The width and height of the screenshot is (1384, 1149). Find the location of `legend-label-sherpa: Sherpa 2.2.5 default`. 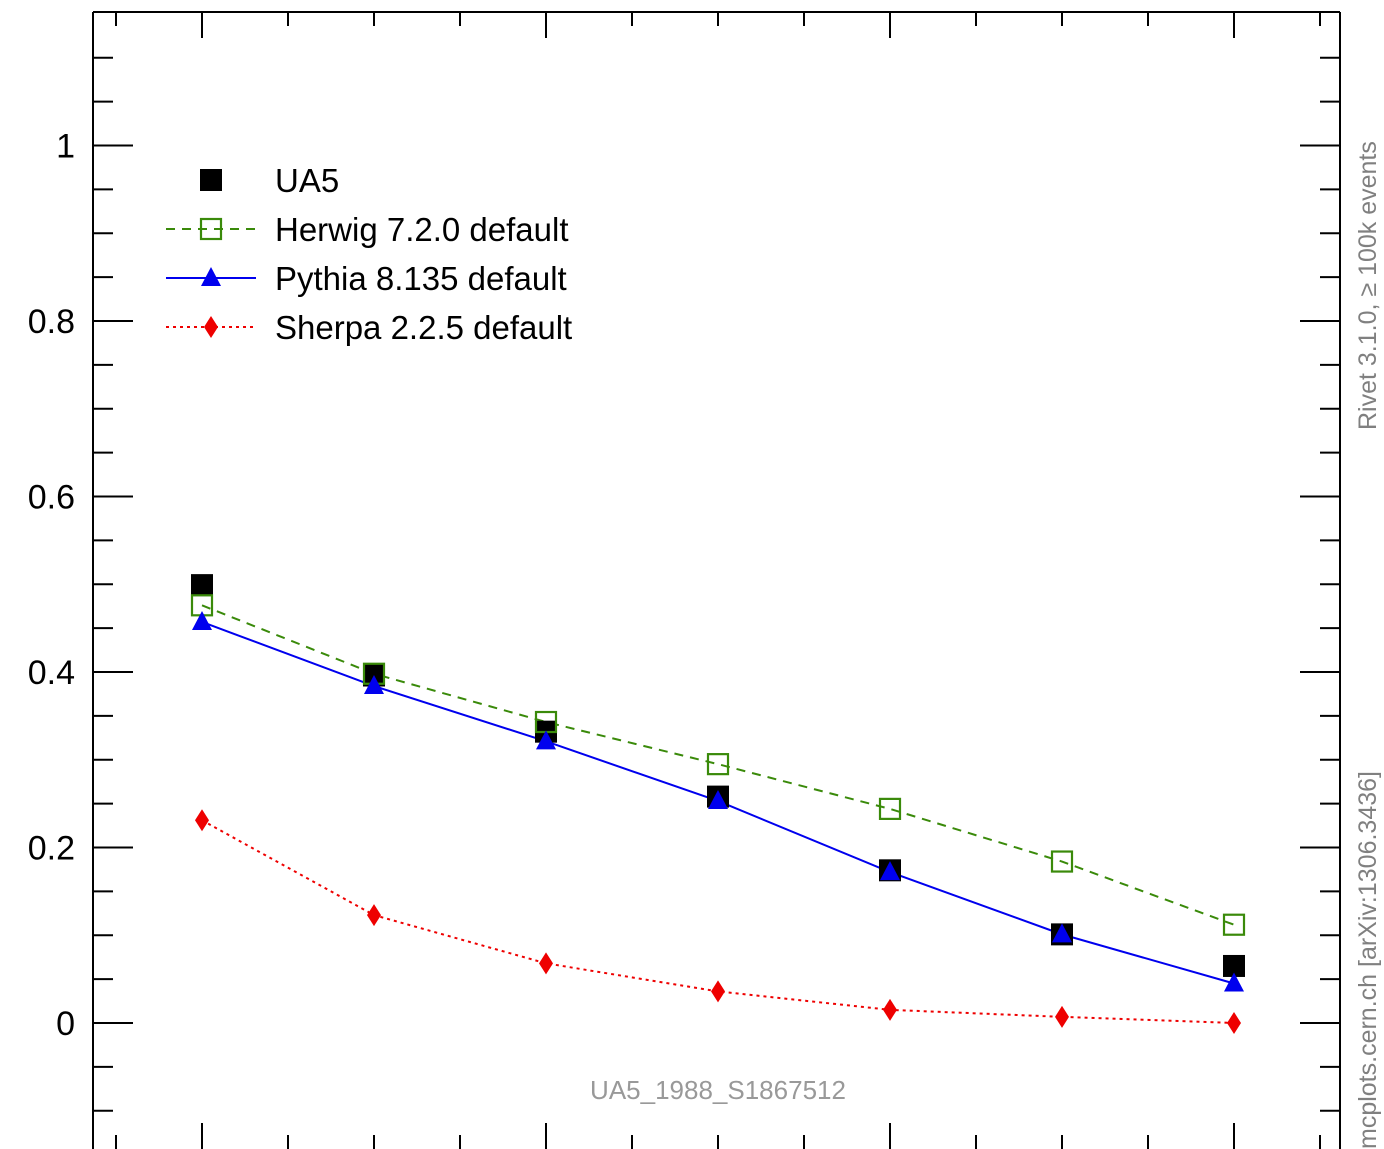

legend-label-sherpa: Sherpa 2.2.5 default is located at coordinates (423, 327).